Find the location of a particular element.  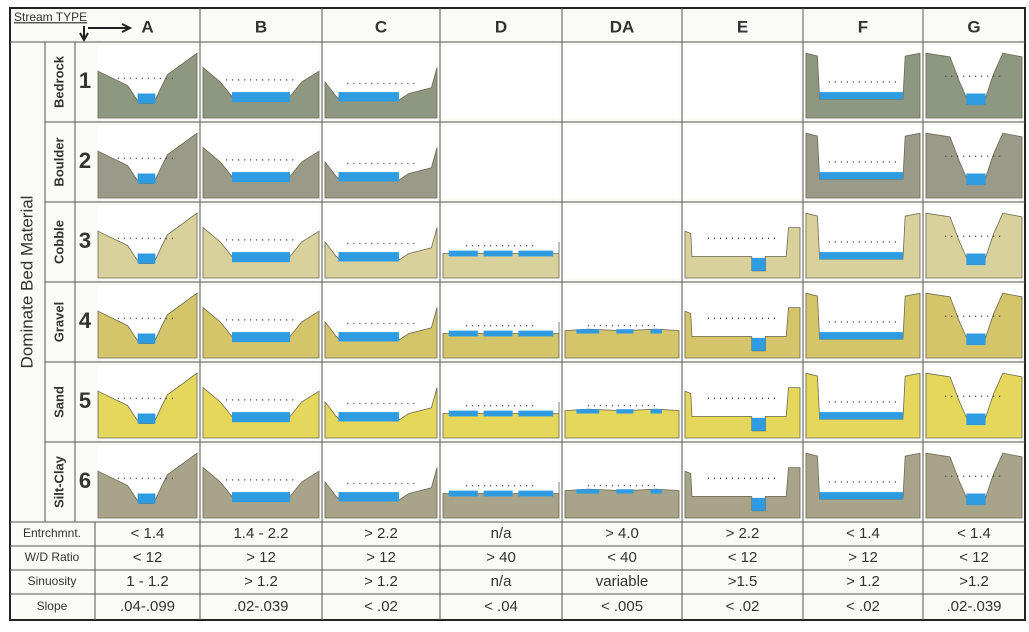

column-header: E is located at coordinates (742, 26).